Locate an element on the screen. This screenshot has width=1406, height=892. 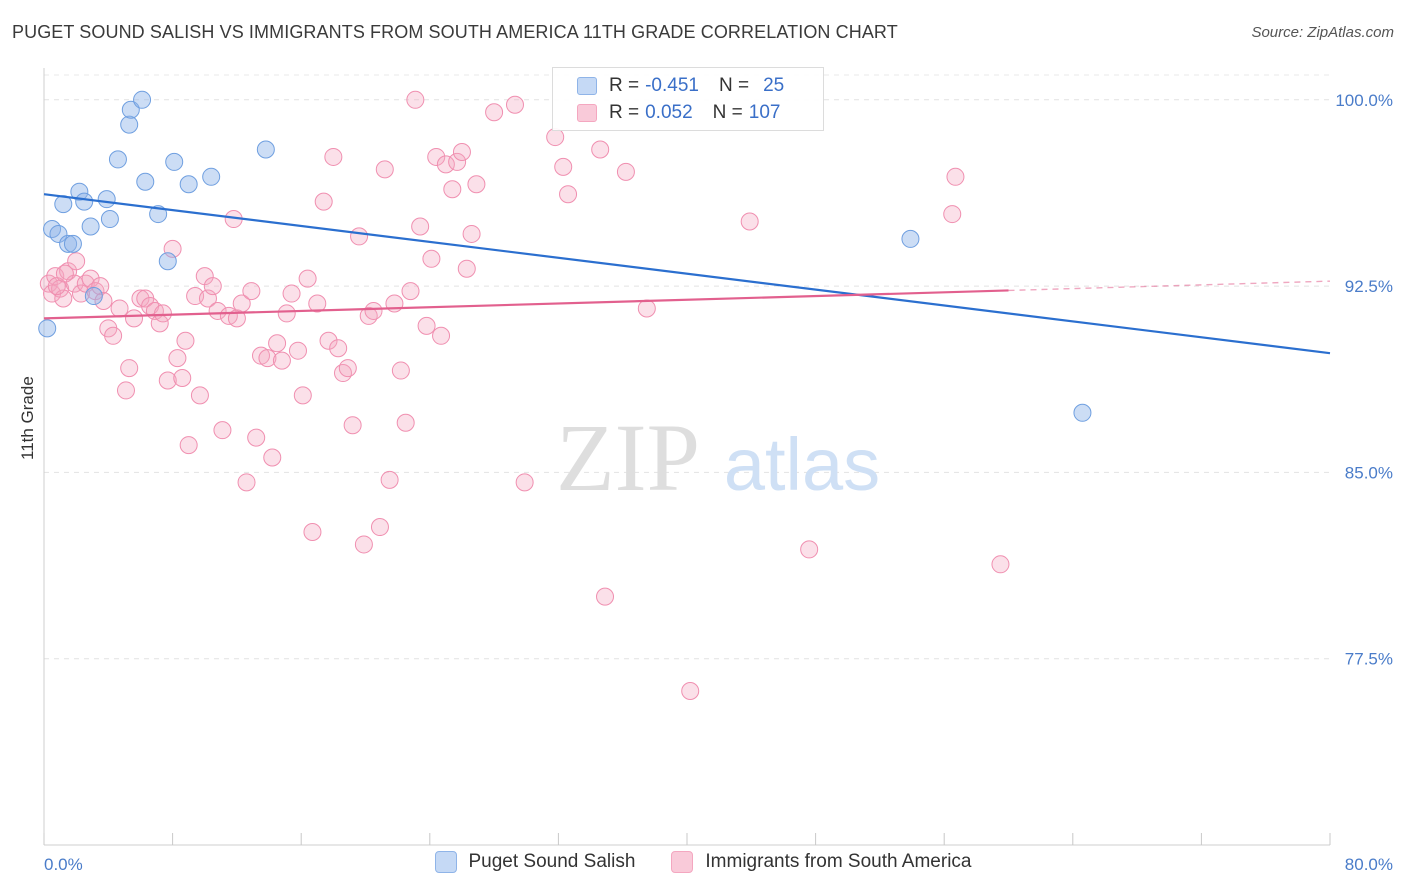
source-label: Source: ZipAtlas.com is located at coordinates (1322, 32).